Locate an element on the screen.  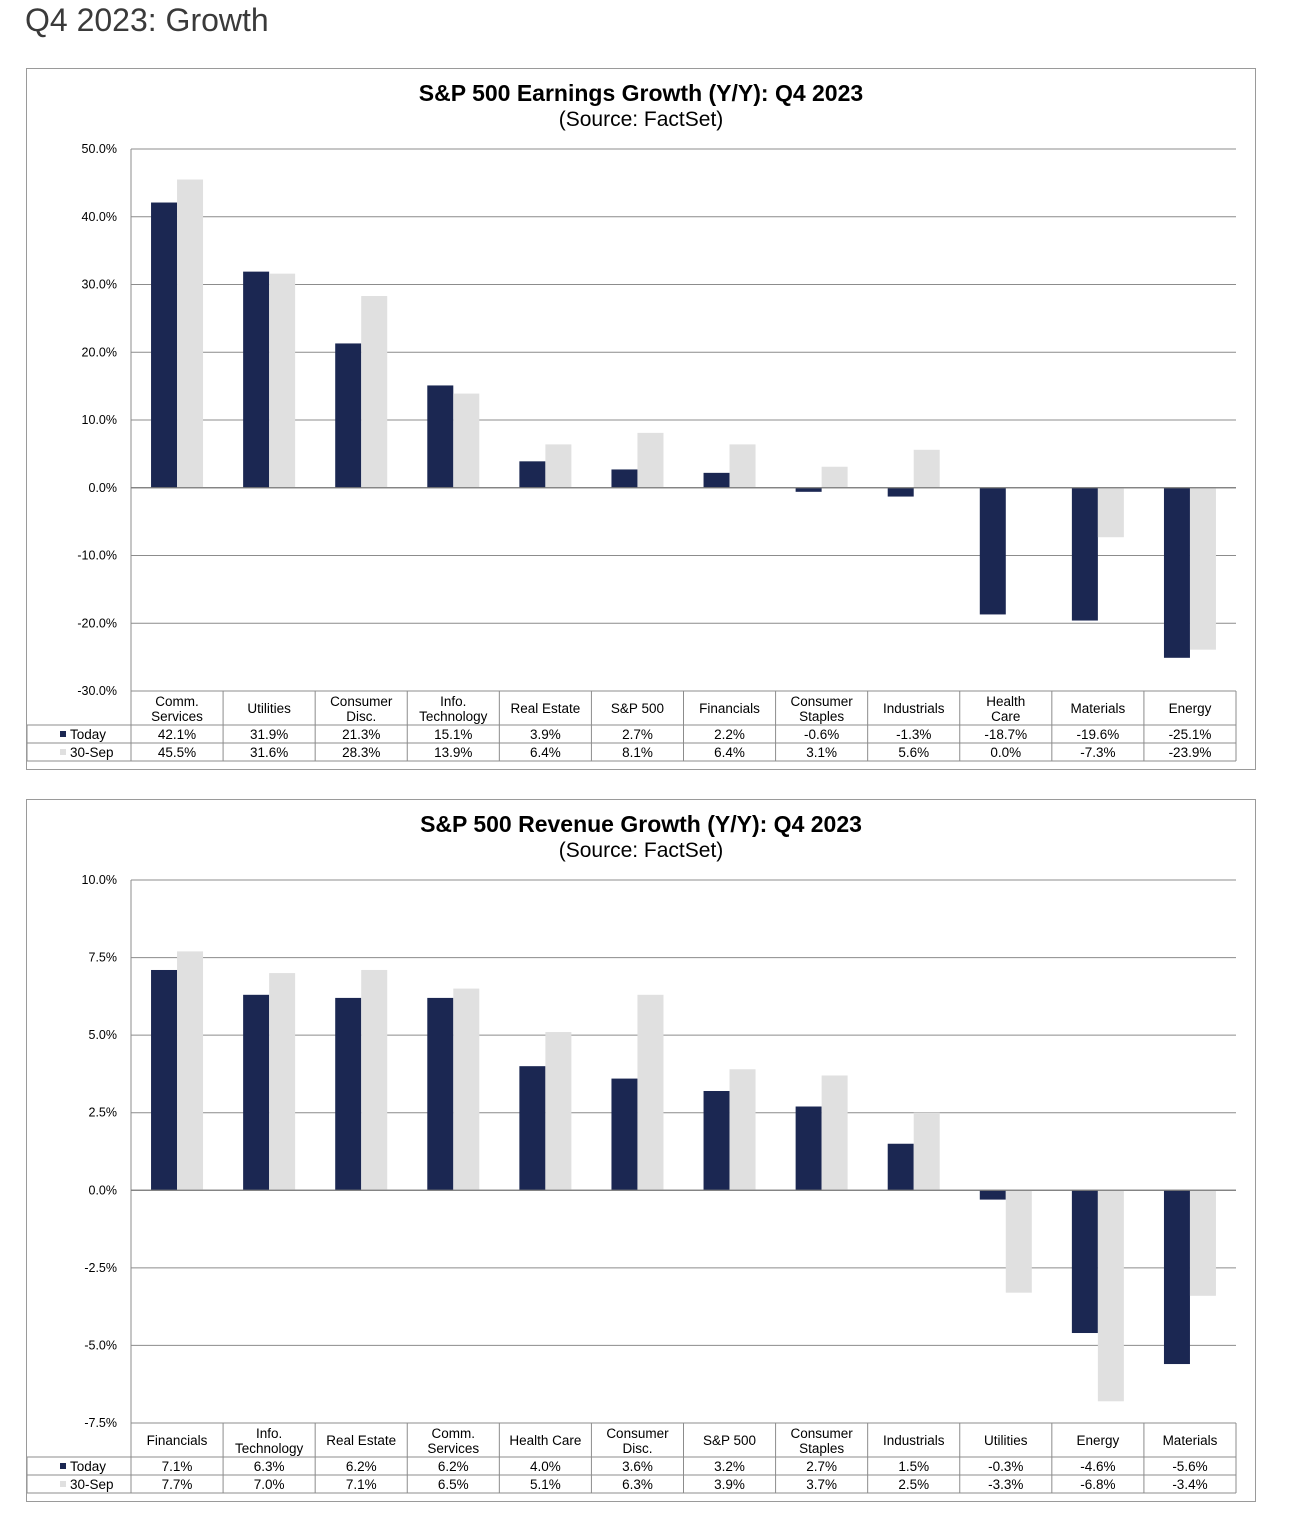
data-label: -6.8% is located at coordinates (1097, 1484).